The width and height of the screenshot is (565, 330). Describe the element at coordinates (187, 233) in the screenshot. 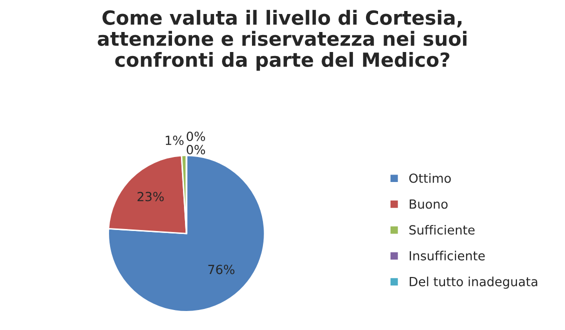

I see `pie-slice` at that location.